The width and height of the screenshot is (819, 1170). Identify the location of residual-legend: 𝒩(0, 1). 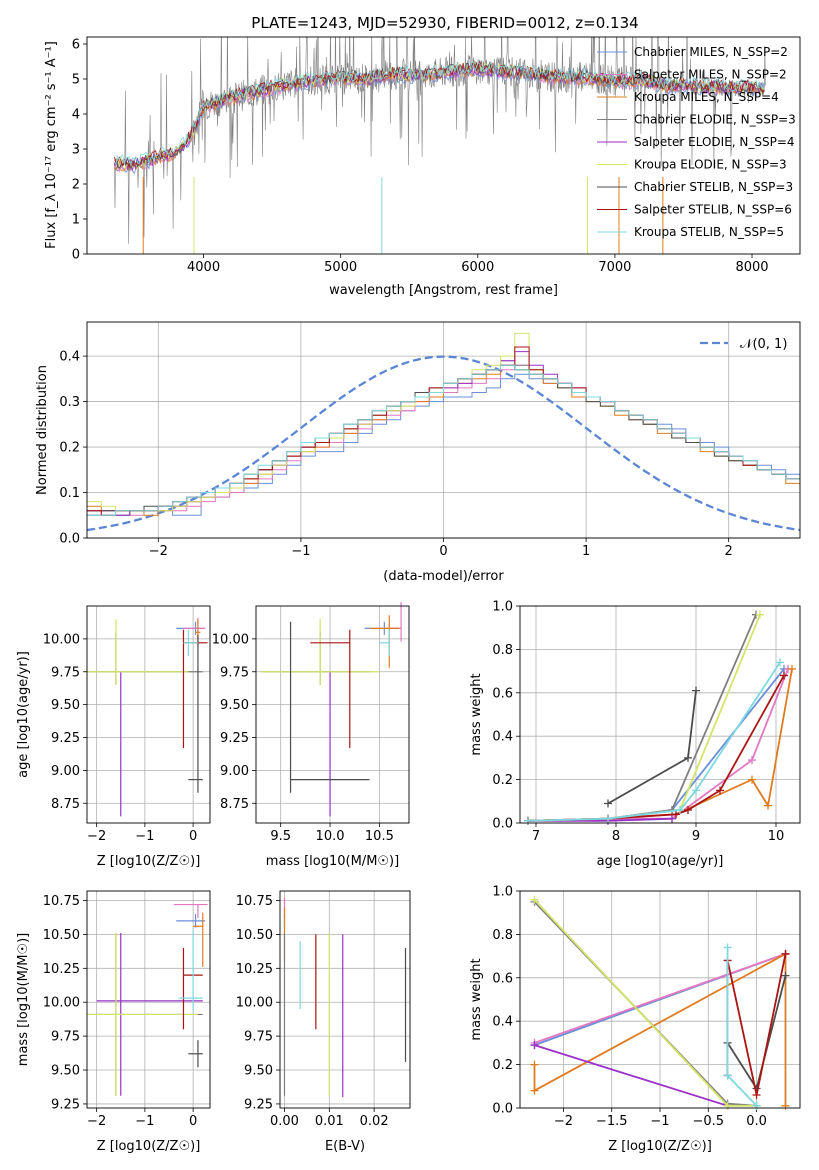
(743, 344).